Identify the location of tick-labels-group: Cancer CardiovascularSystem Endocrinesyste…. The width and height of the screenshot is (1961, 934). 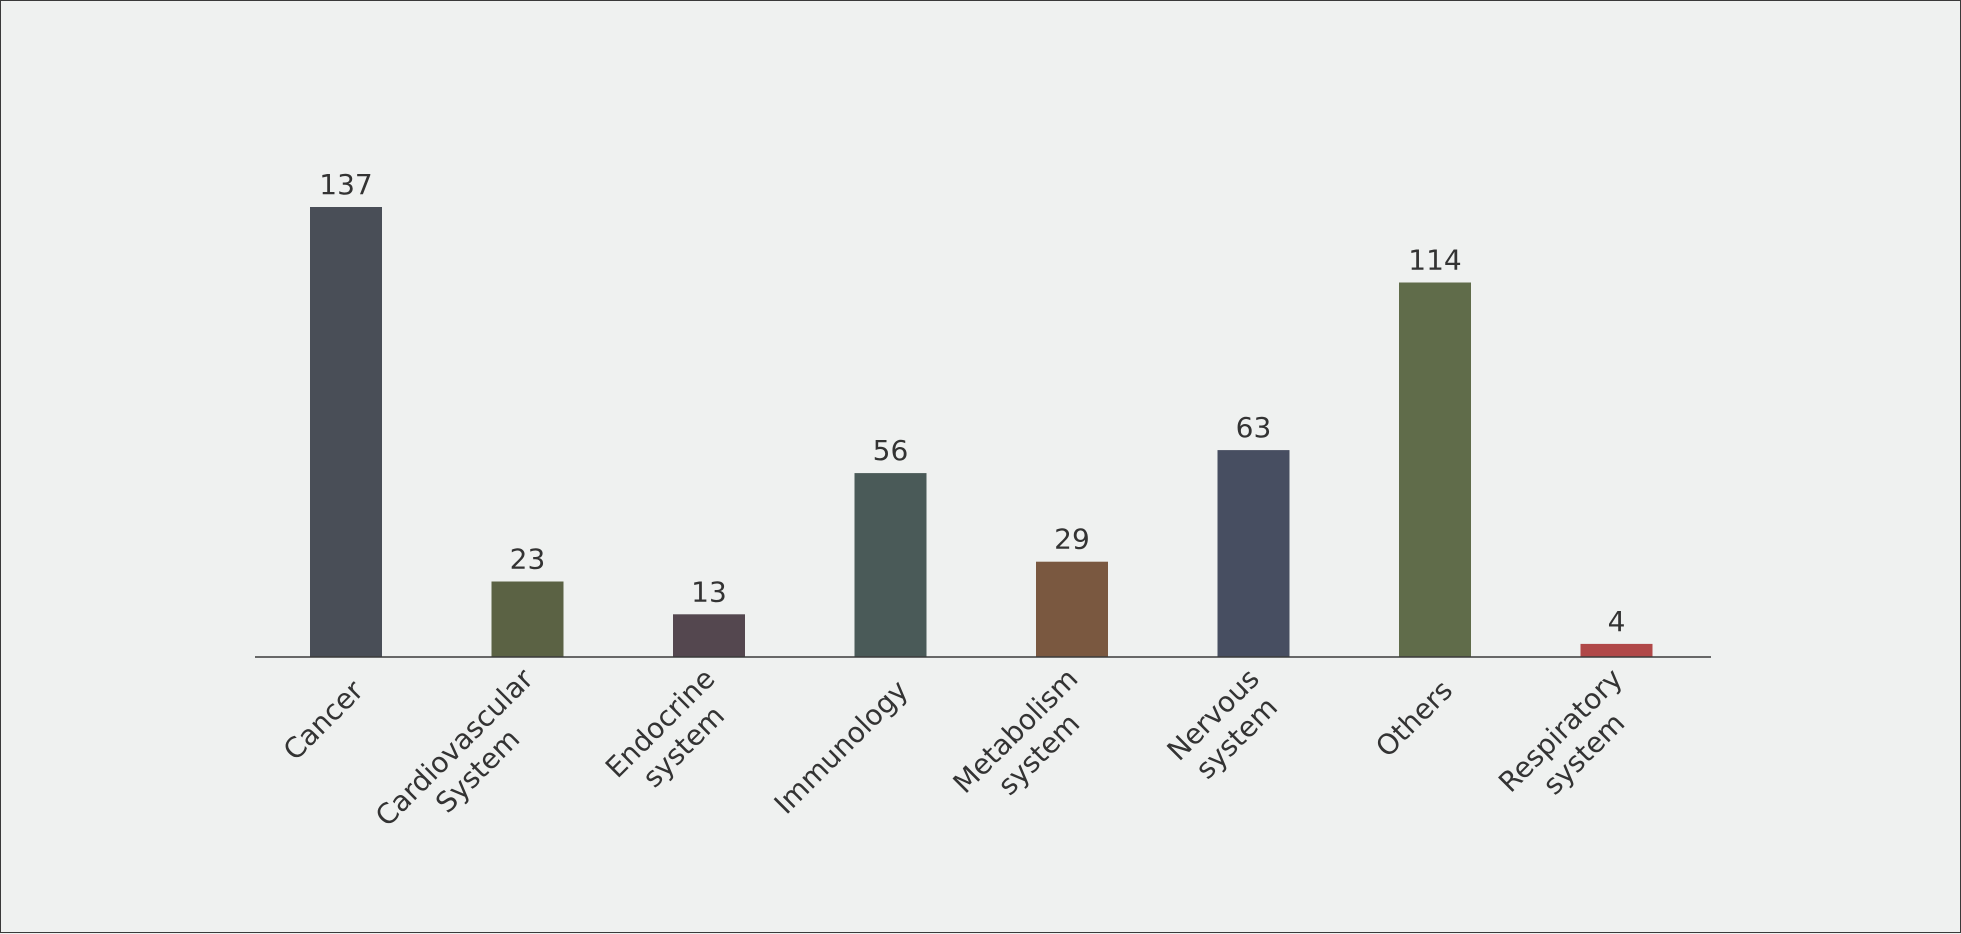
(964, 759).